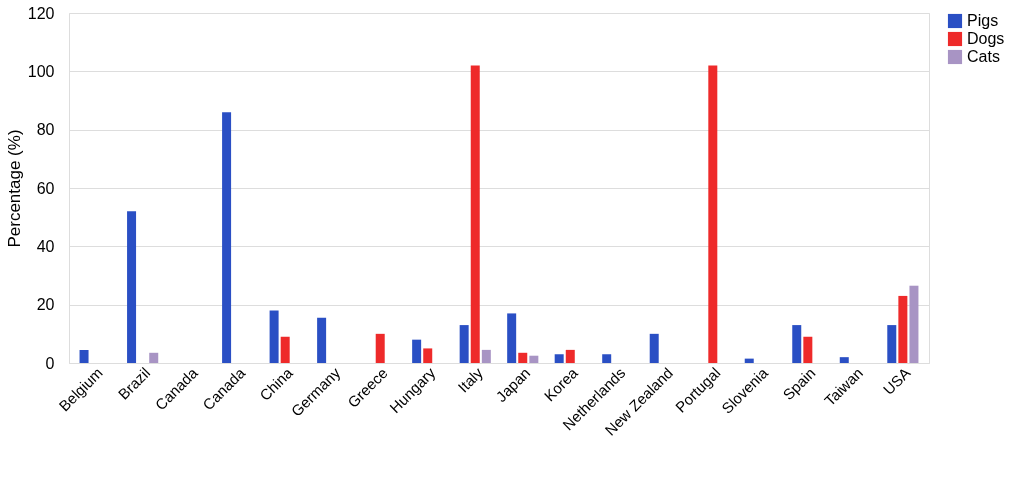 This screenshot has height=496, width=1023. What do you see at coordinates (41, 13) in the screenshot?
I see `y-tick-label: 120` at bounding box center [41, 13].